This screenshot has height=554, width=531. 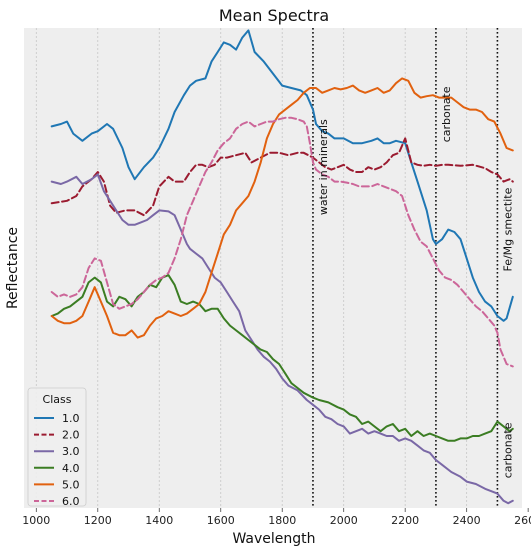 I want to click on x-axis-label: Wavelength, so click(x=273, y=539).